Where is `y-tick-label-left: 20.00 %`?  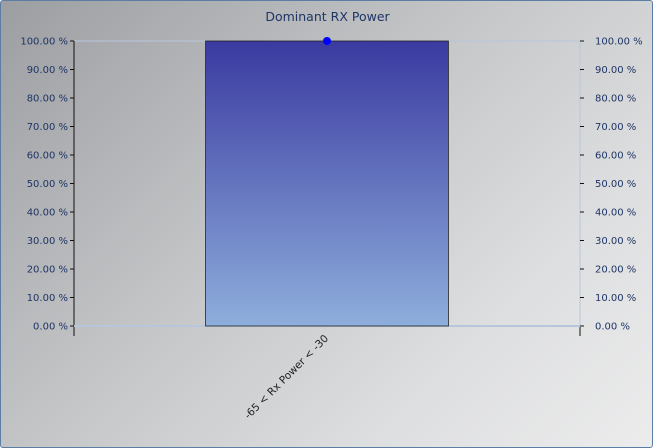
y-tick-label-left: 20.00 % is located at coordinates (47, 270).